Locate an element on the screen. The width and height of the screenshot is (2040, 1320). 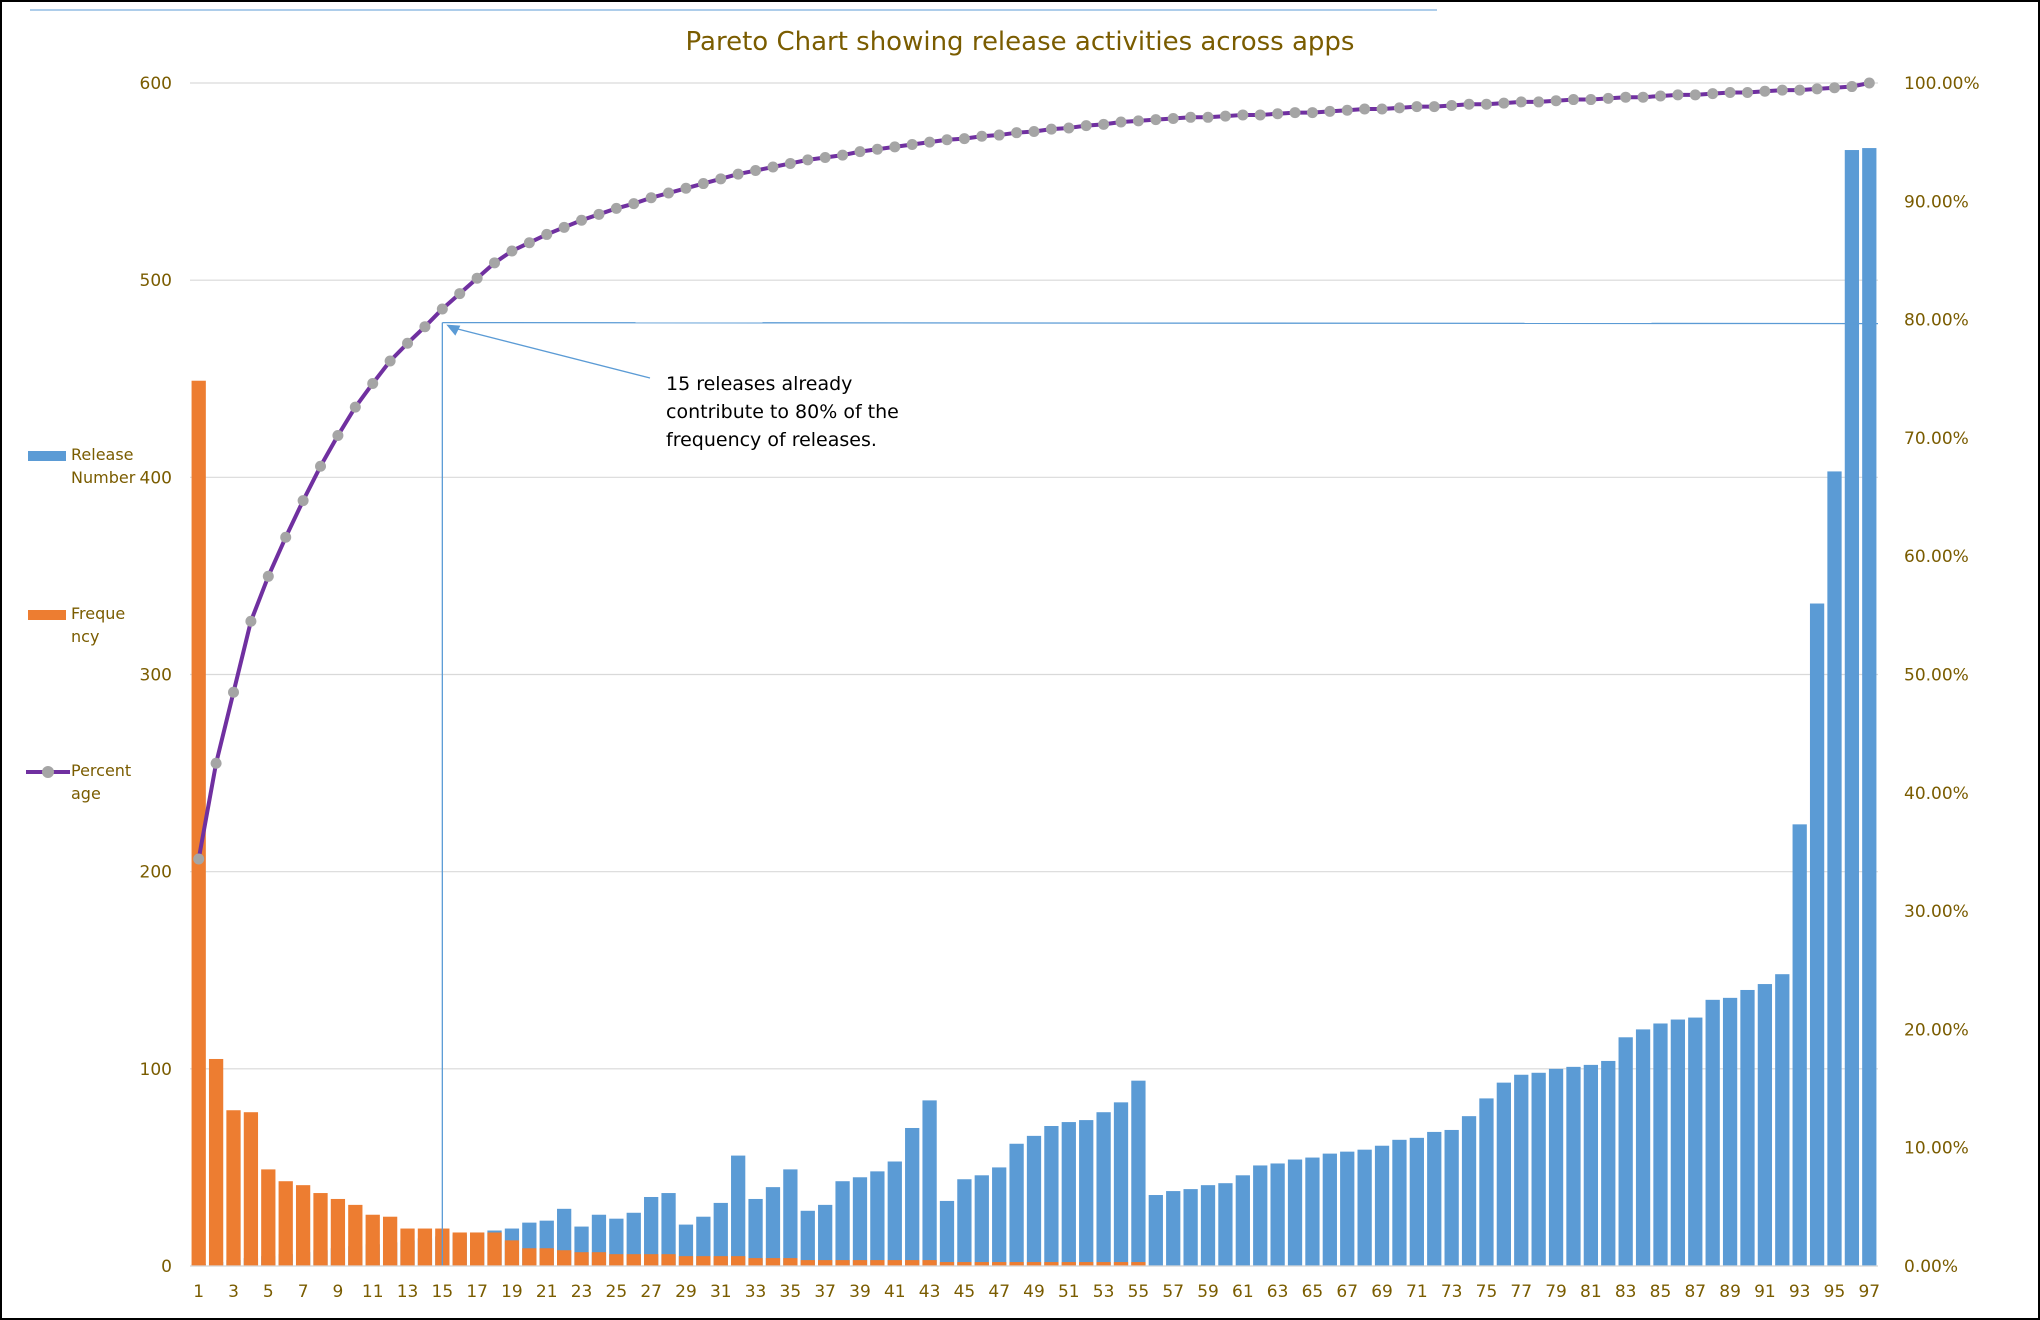
legend: Release Number Freque ncy Percent age is located at coordinates (81, 624).